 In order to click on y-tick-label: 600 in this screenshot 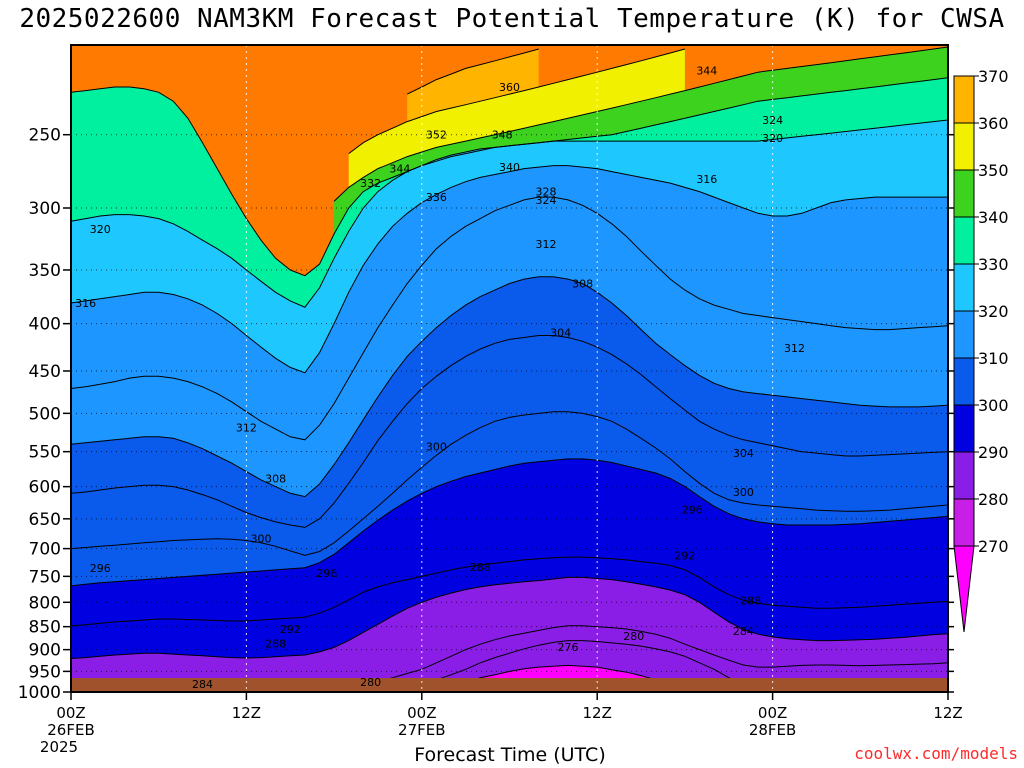, I will do `click(45, 488)`.